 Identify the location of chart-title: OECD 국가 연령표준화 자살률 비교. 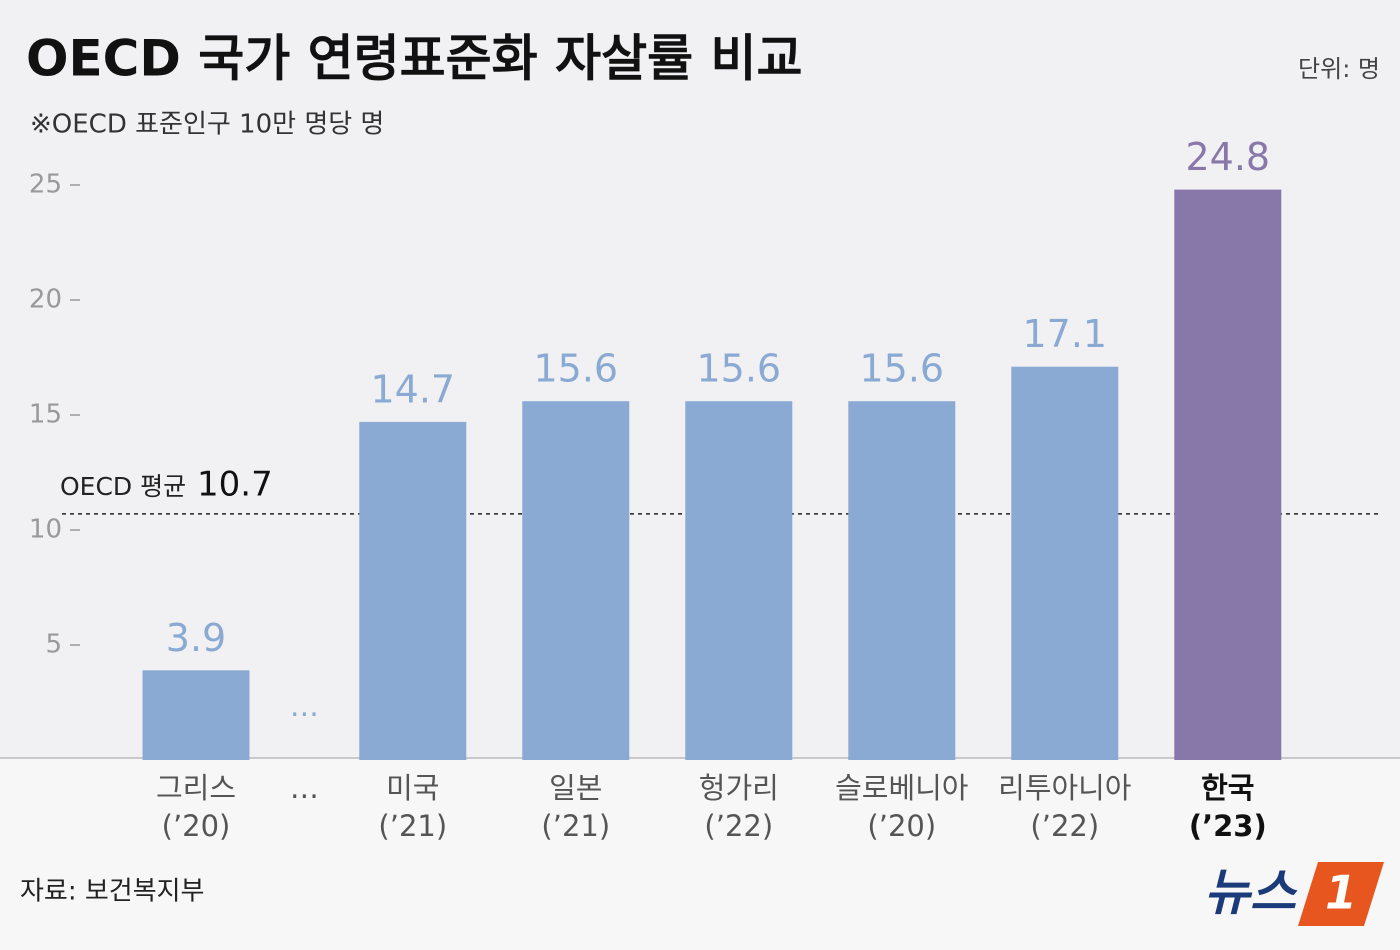
(414, 59).